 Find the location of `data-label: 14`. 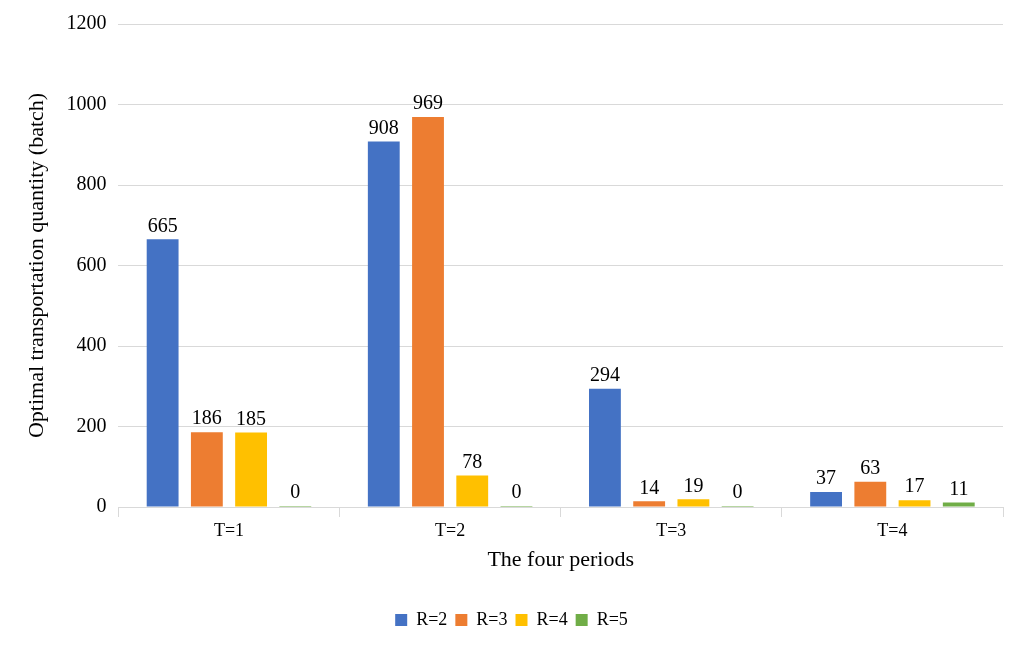

data-label: 14 is located at coordinates (649, 486).